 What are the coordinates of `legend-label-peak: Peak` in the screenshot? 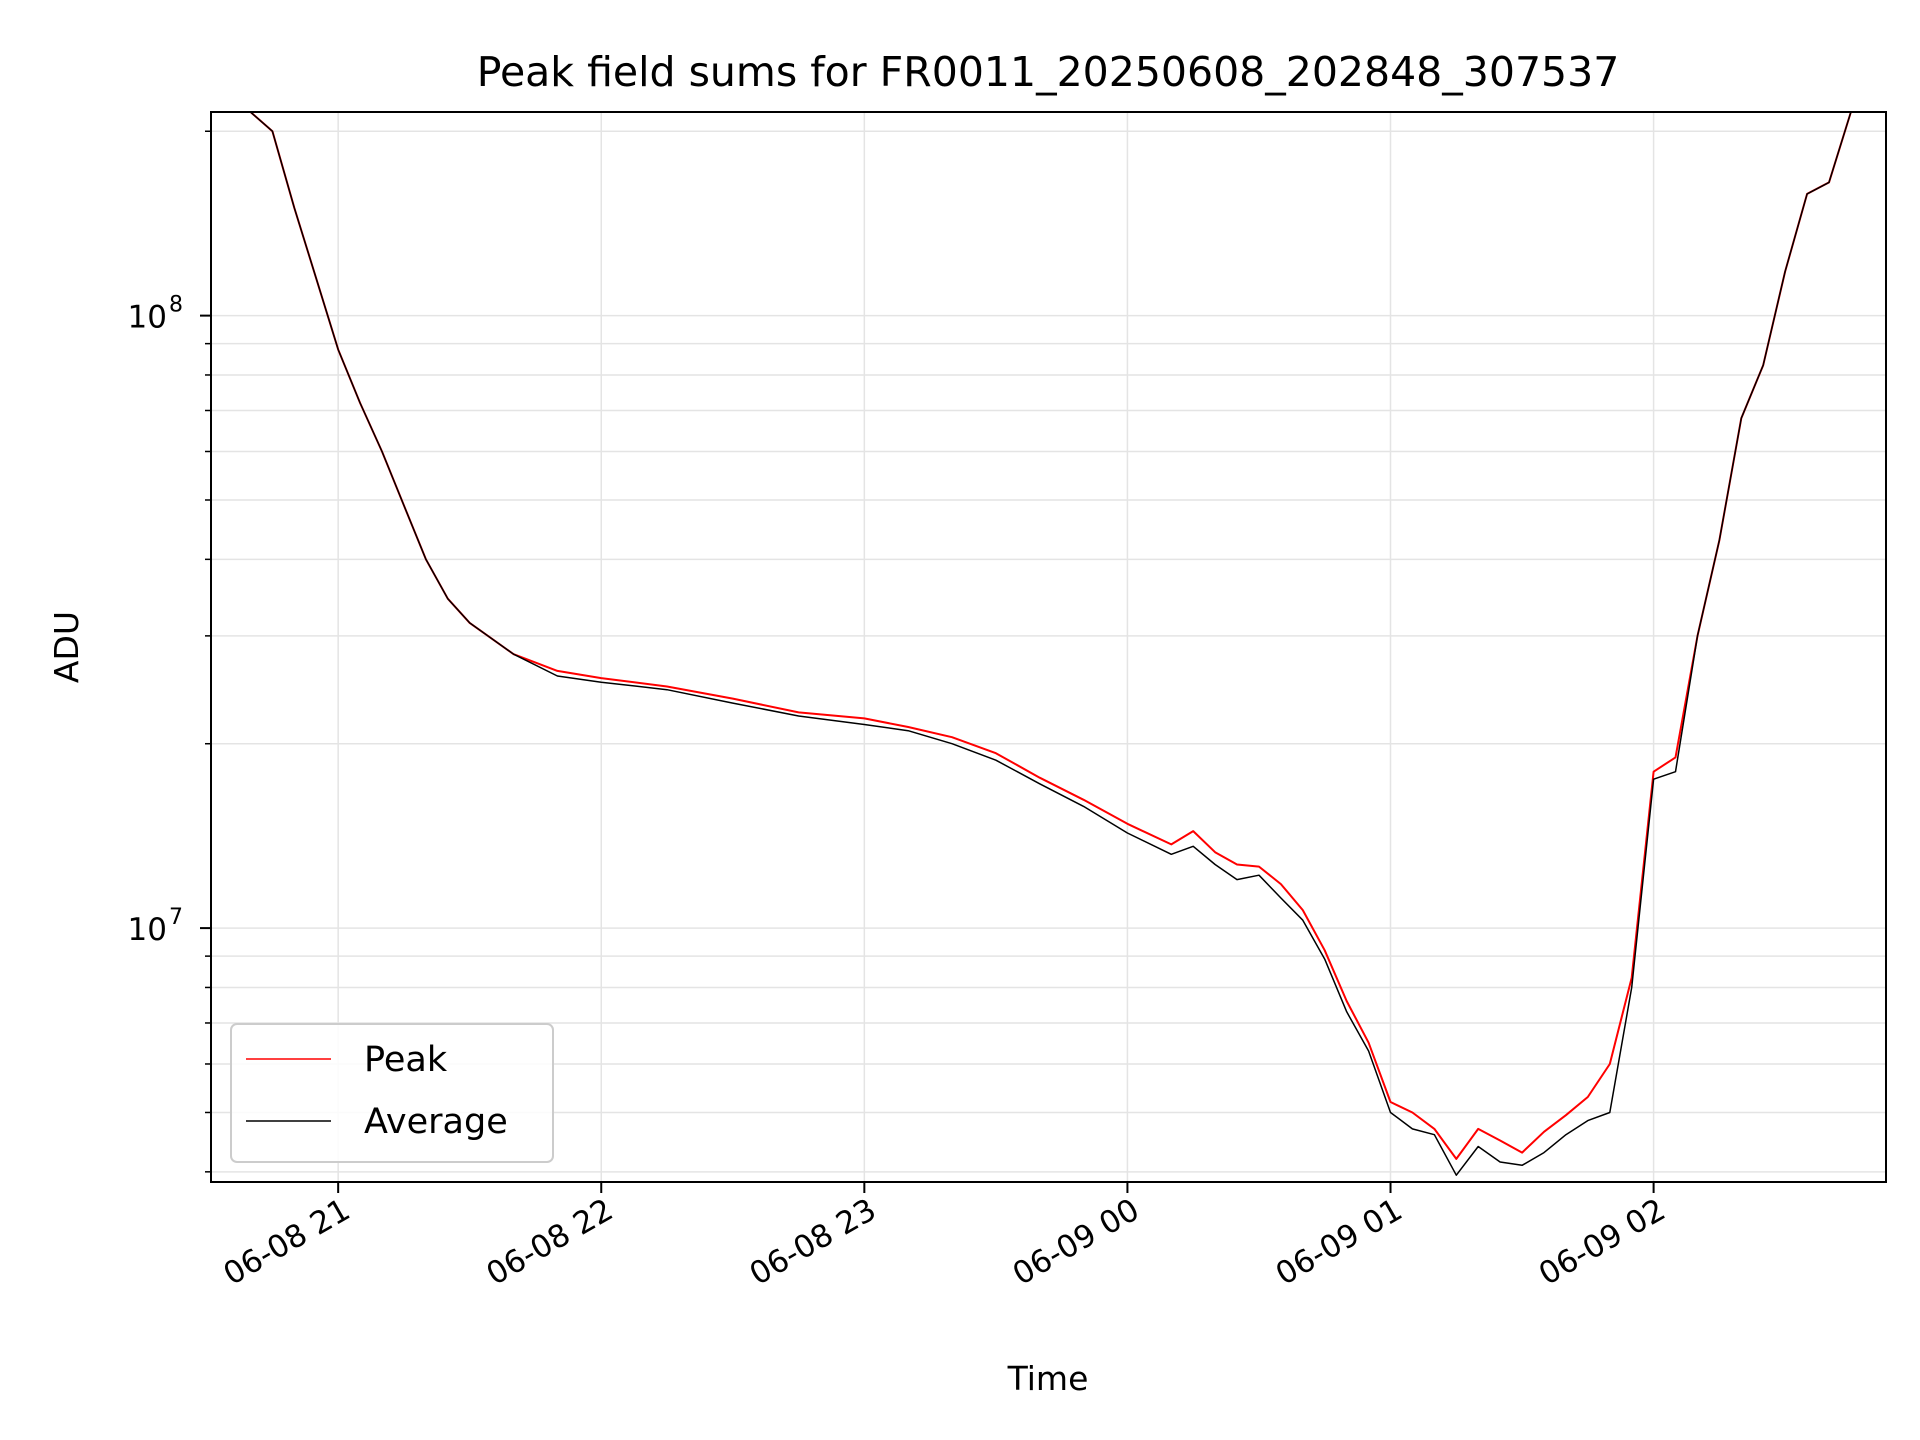 It's located at (406, 1060).